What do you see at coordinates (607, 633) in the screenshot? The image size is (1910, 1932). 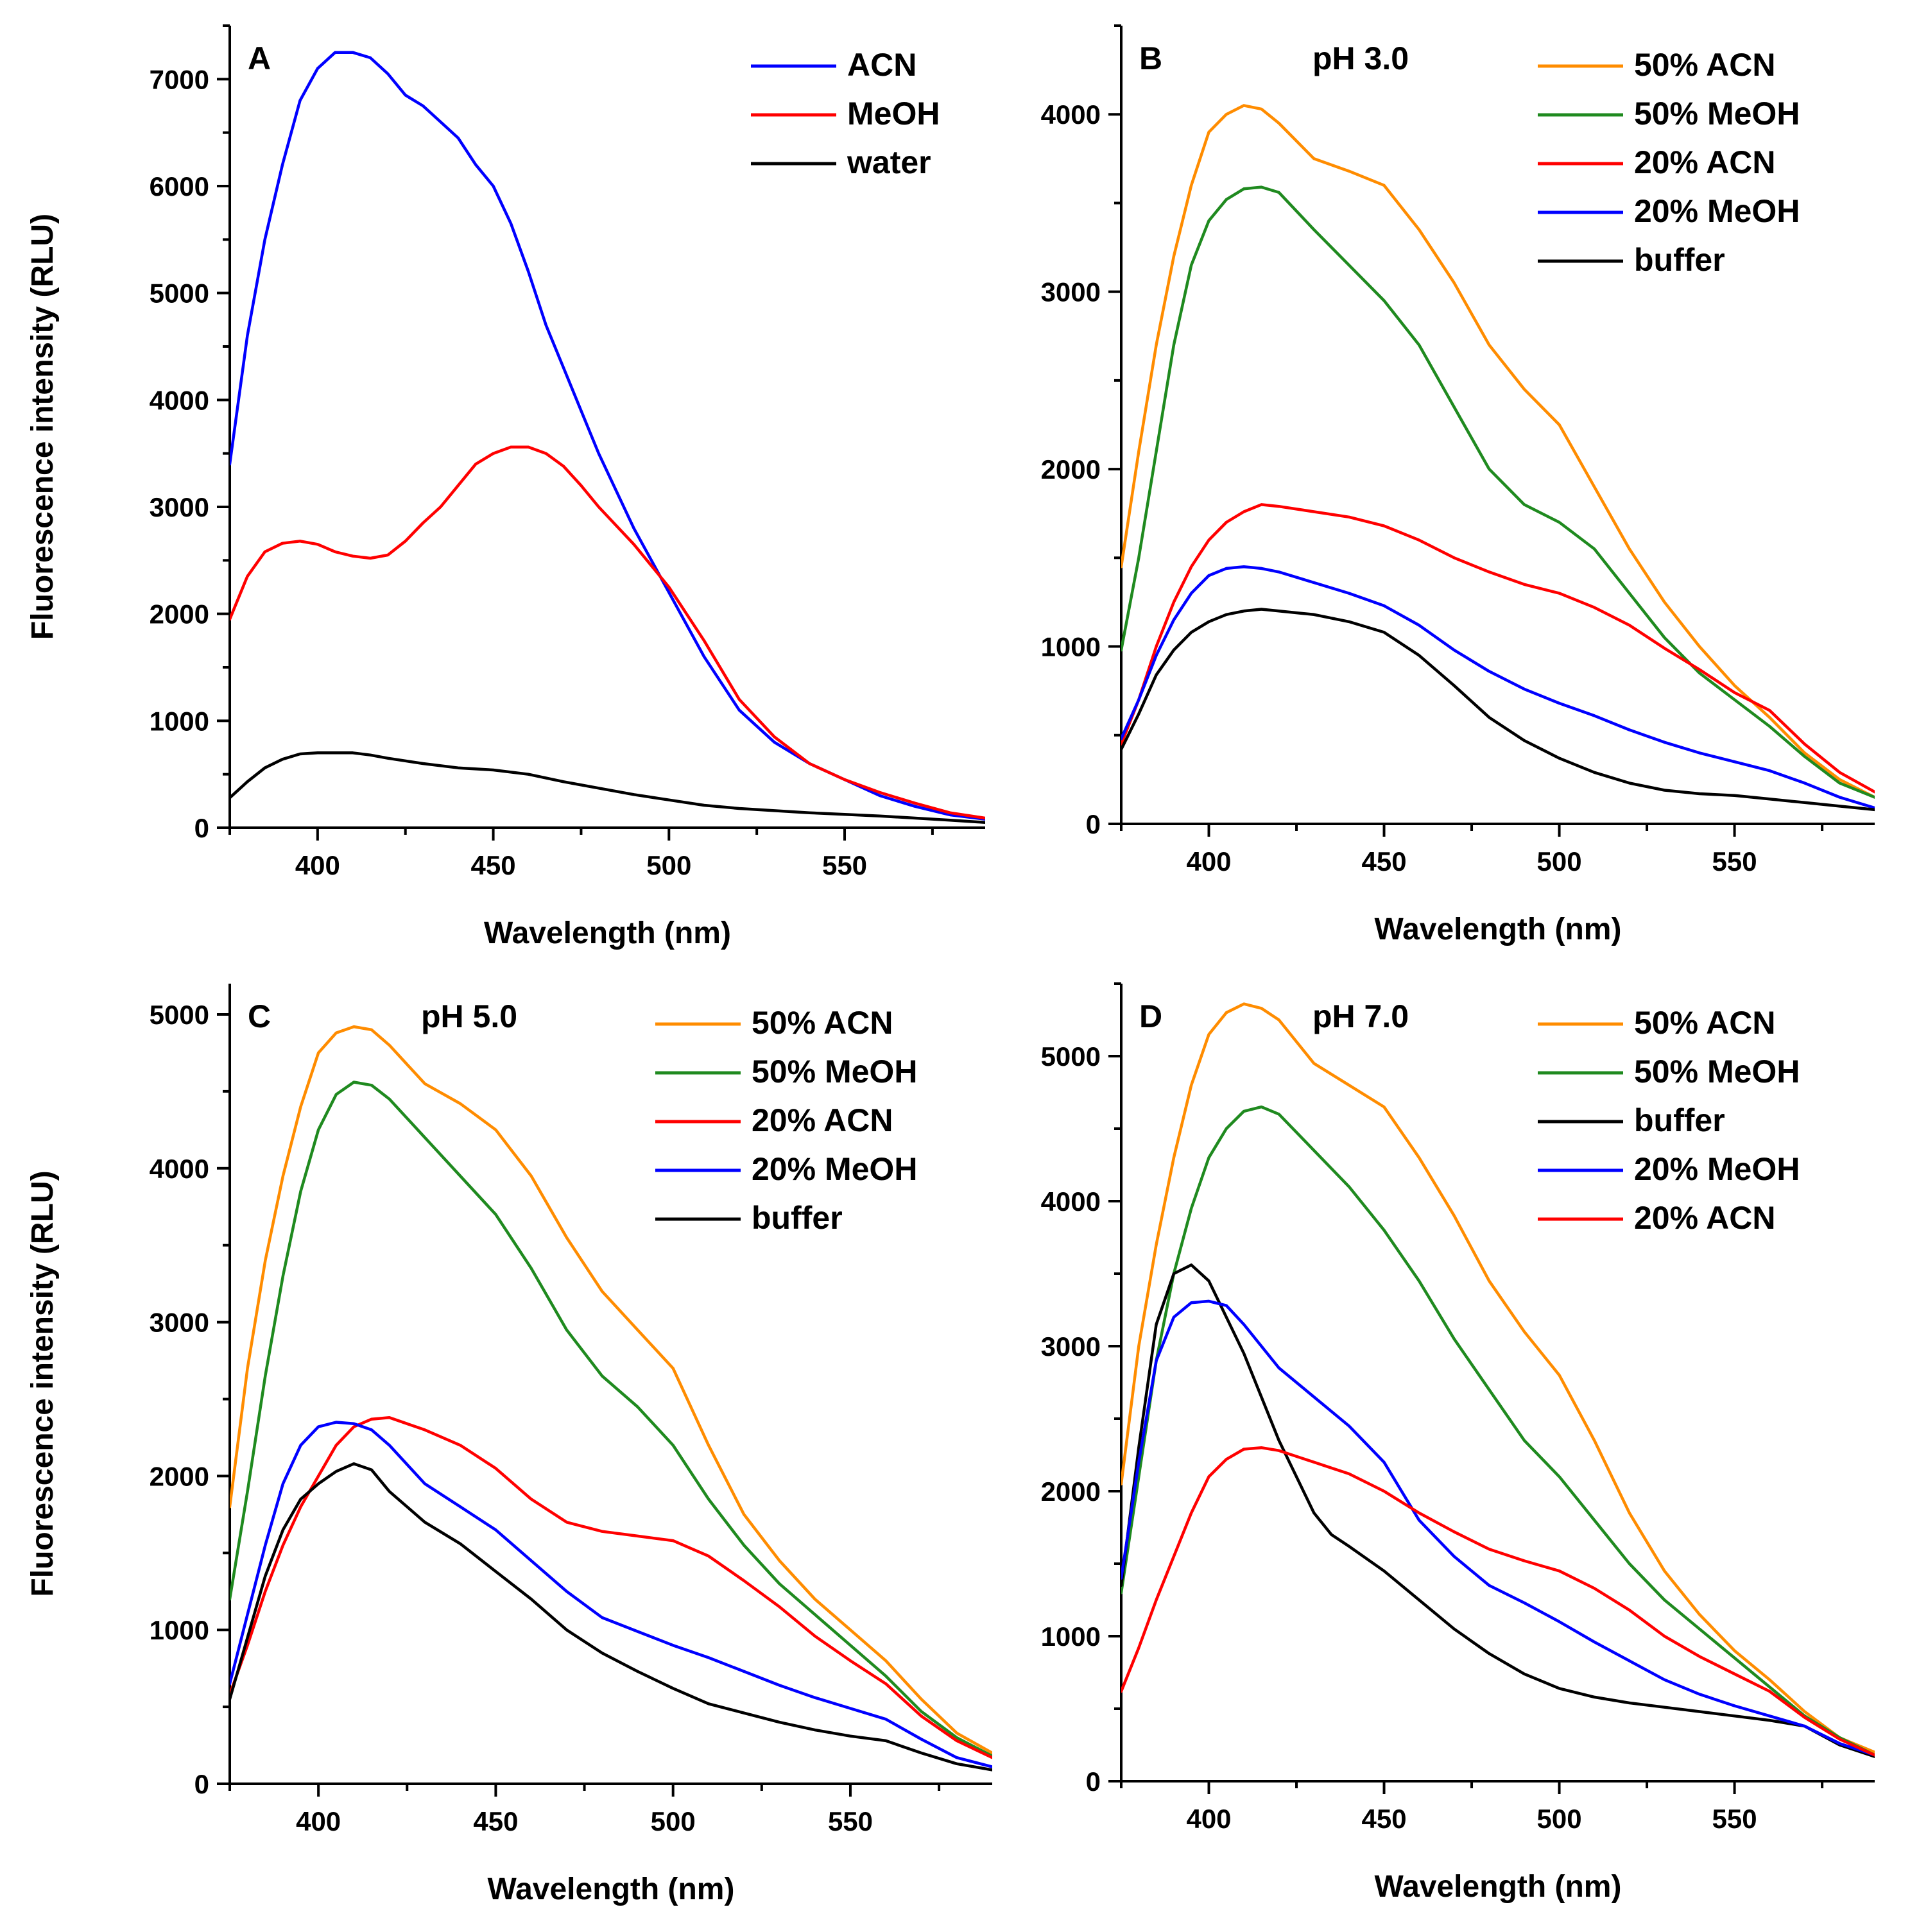 I see `series-line-meoh` at bounding box center [607, 633].